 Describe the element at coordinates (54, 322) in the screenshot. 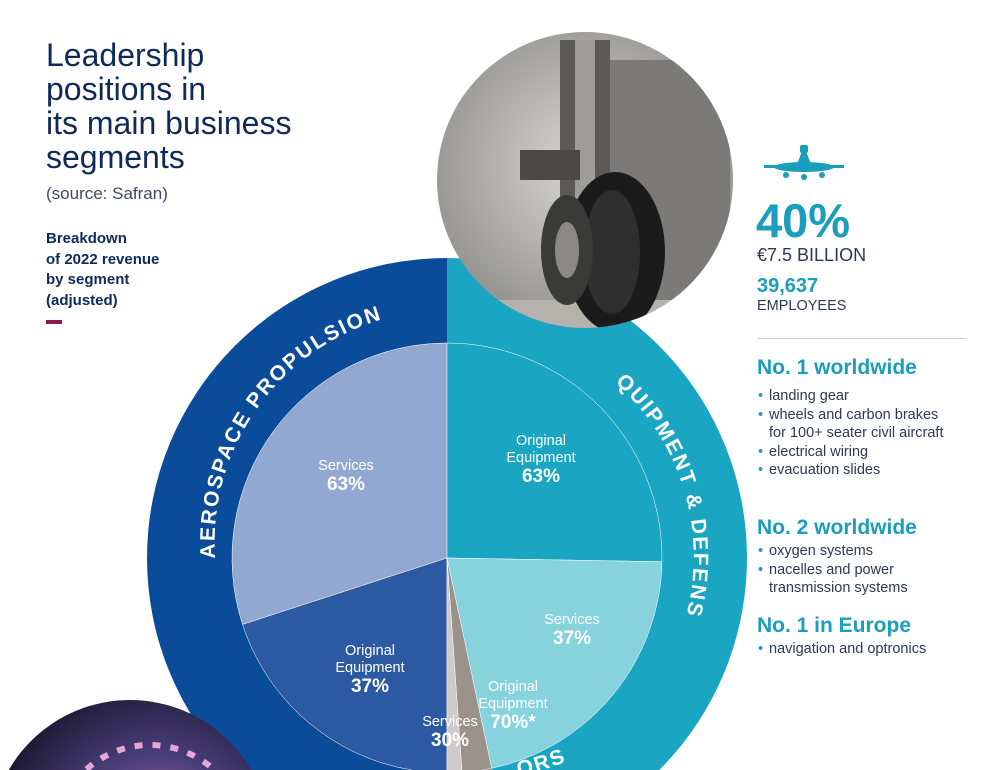

I see `accent-bar` at that location.